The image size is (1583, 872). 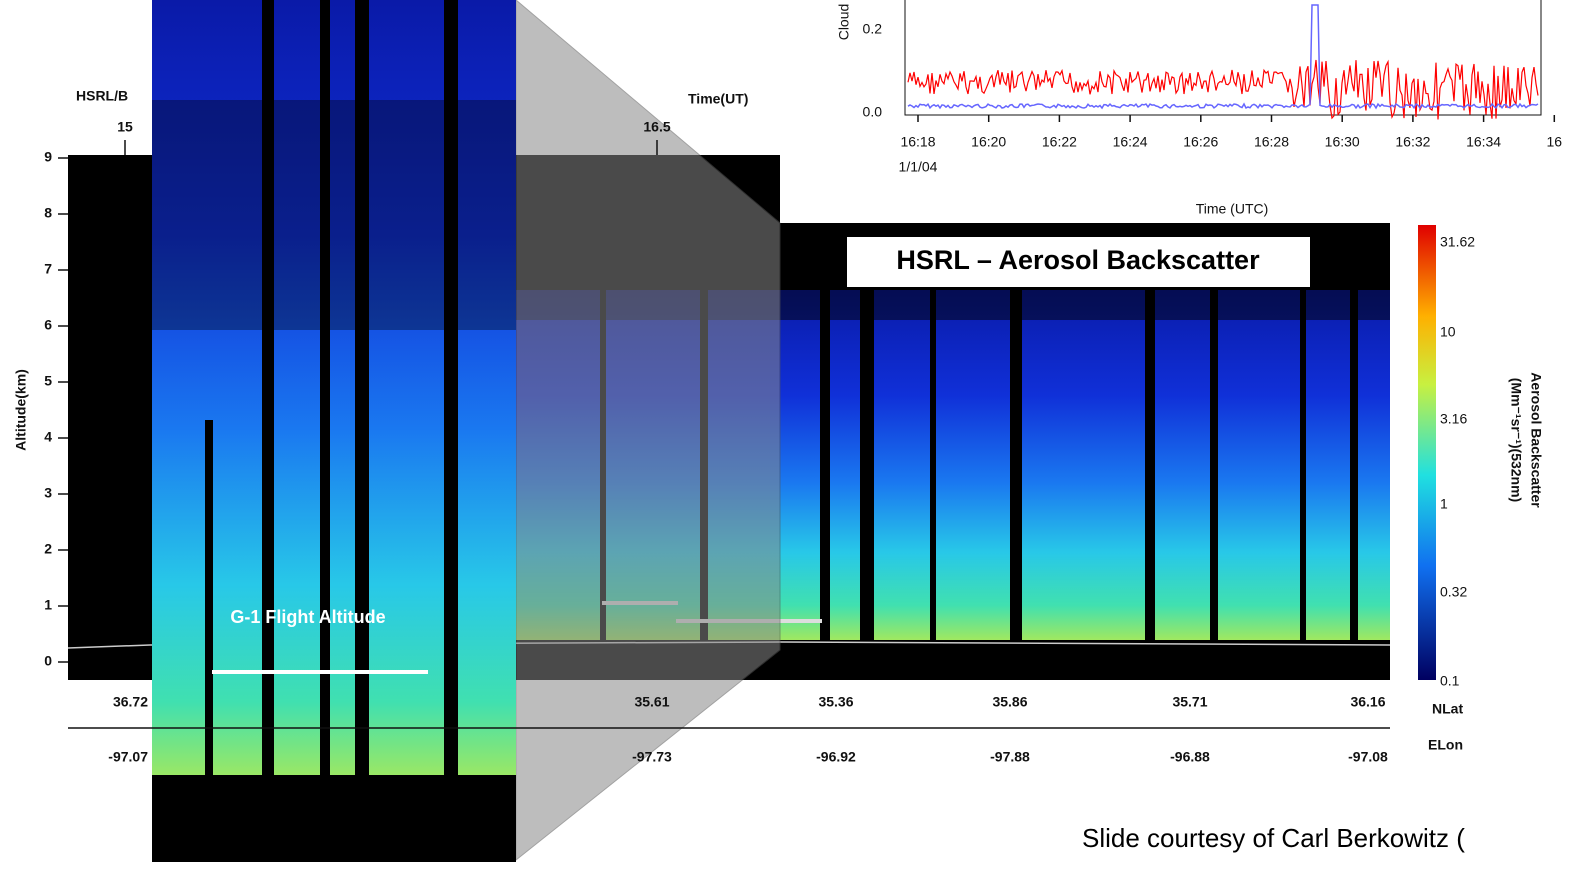 What do you see at coordinates (917, 142) in the screenshot?
I see `top-x-tick-label: 16:18` at bounding box center [917, 142].